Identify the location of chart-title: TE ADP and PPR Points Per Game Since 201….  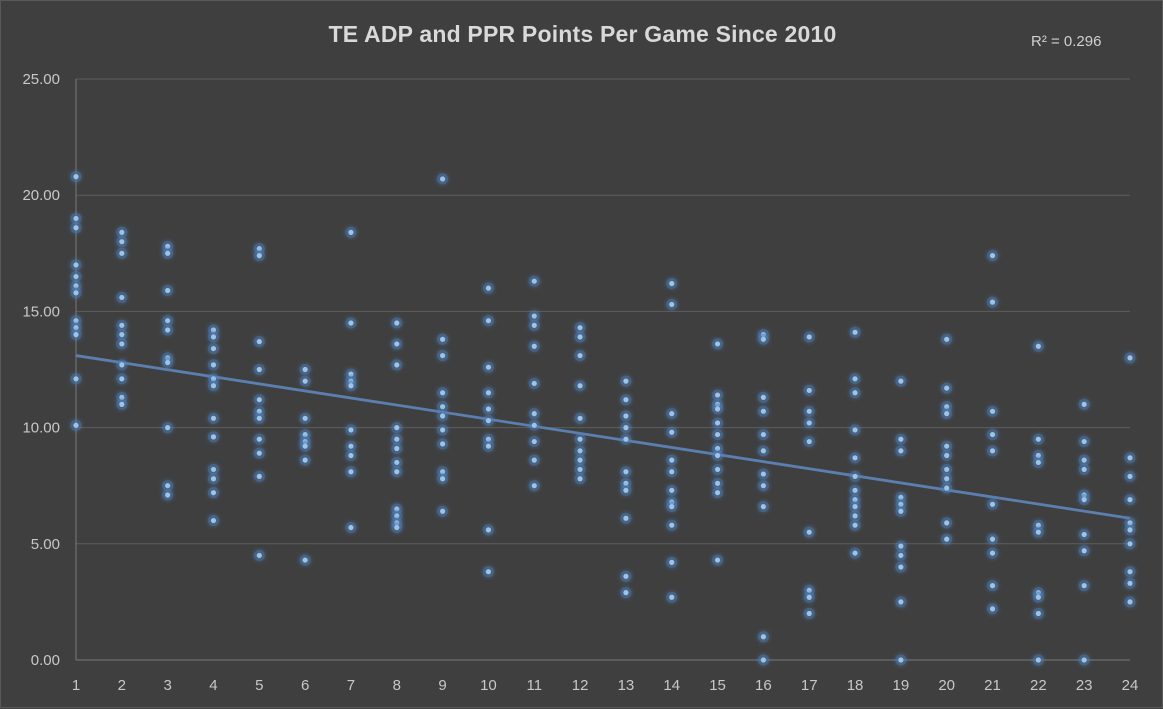
(582, 34).